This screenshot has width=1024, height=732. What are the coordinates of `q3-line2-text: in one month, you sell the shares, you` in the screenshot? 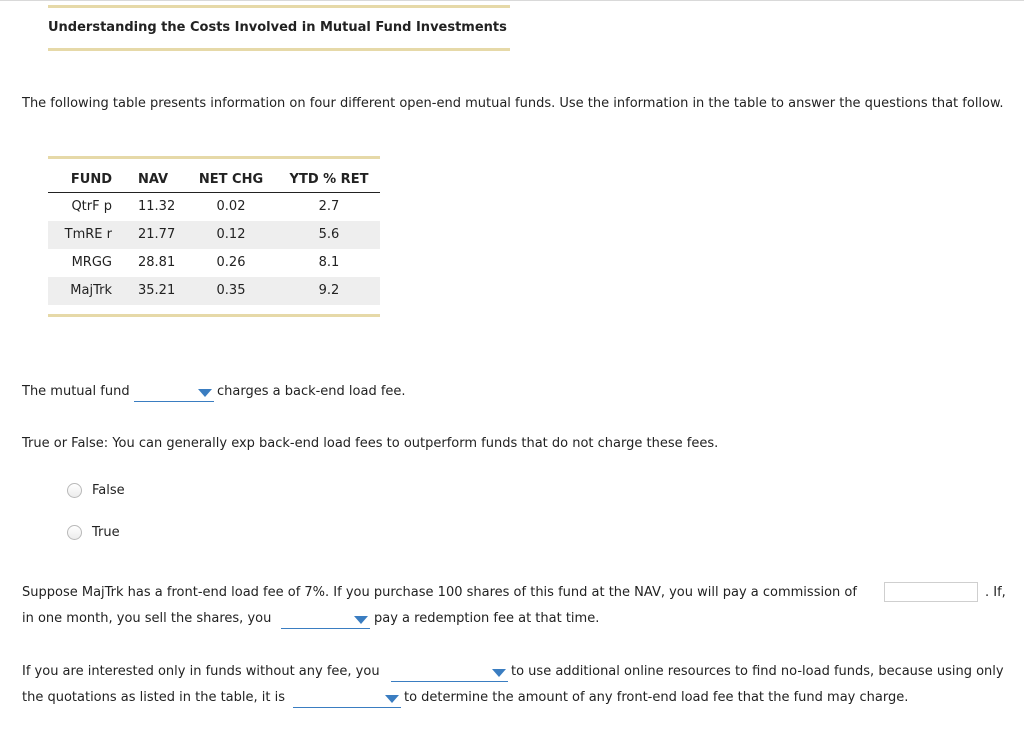 It's located at (147, 618).